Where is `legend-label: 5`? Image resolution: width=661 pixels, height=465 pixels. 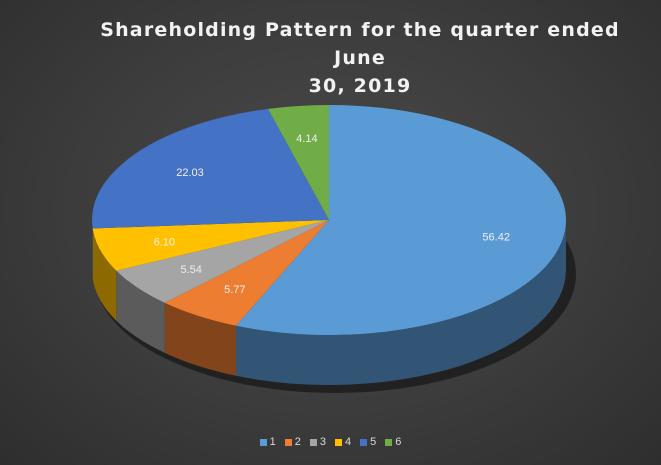 legend-label: 5 is located at coordinates (373, 442).